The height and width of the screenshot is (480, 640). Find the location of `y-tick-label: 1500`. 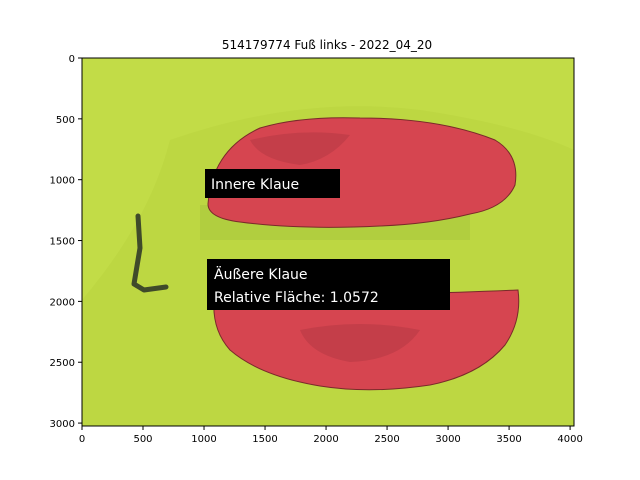

y-tick-label: 1500 is located at coordinates (62, 242).